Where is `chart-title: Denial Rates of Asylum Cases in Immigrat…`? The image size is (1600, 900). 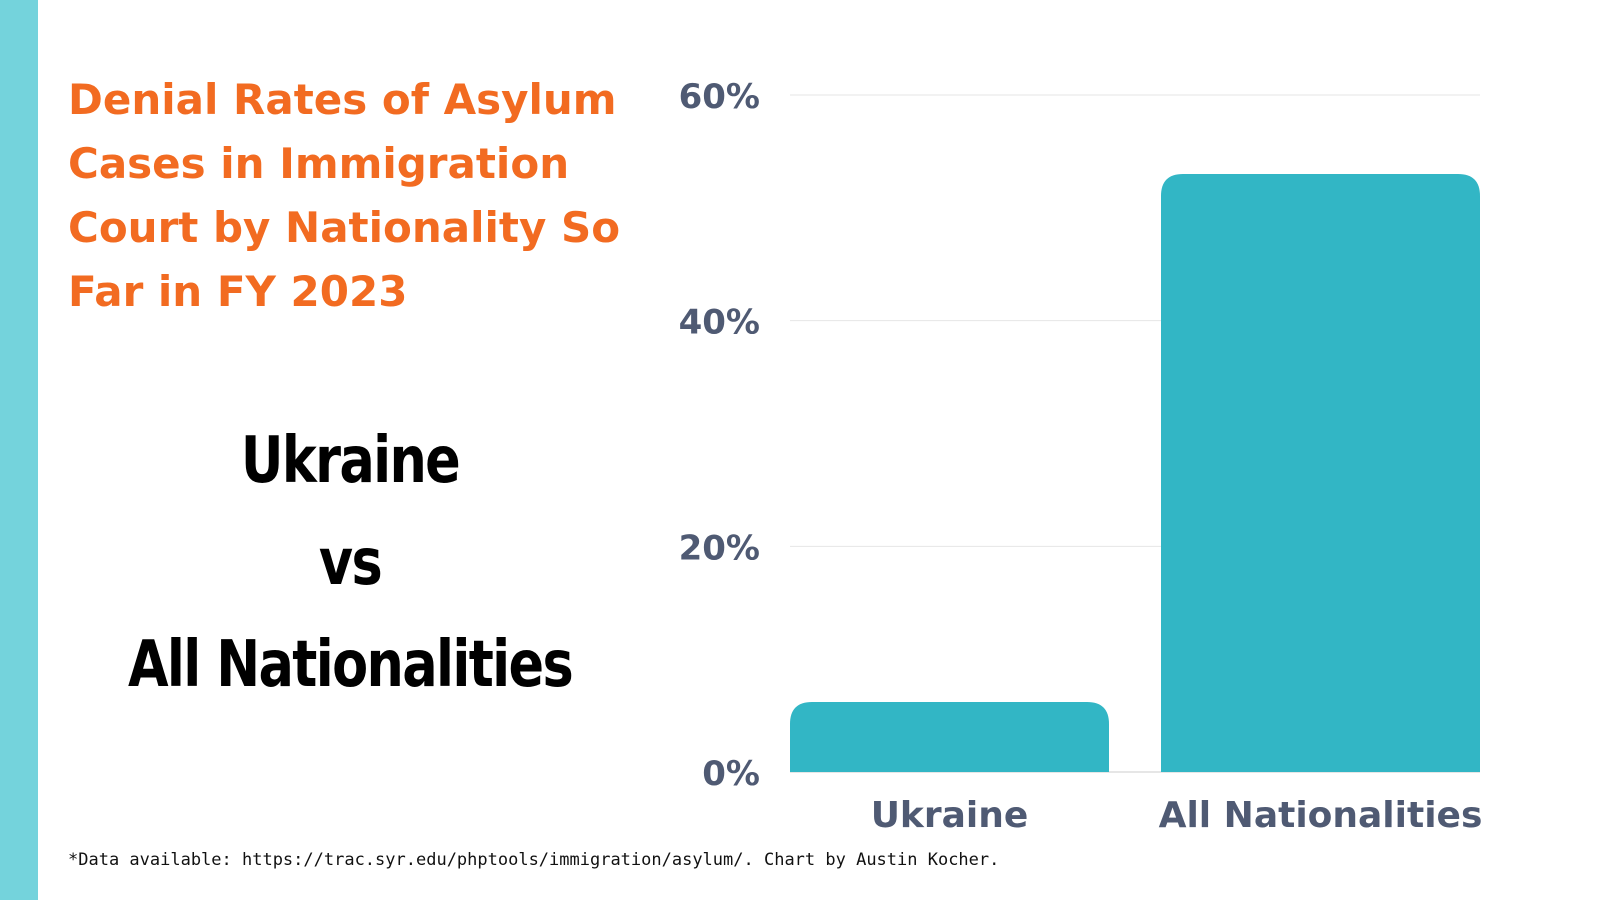
chart-title: Denial Rates of Asylum Cases in Immigrat… is located at coordinates (344, 195).